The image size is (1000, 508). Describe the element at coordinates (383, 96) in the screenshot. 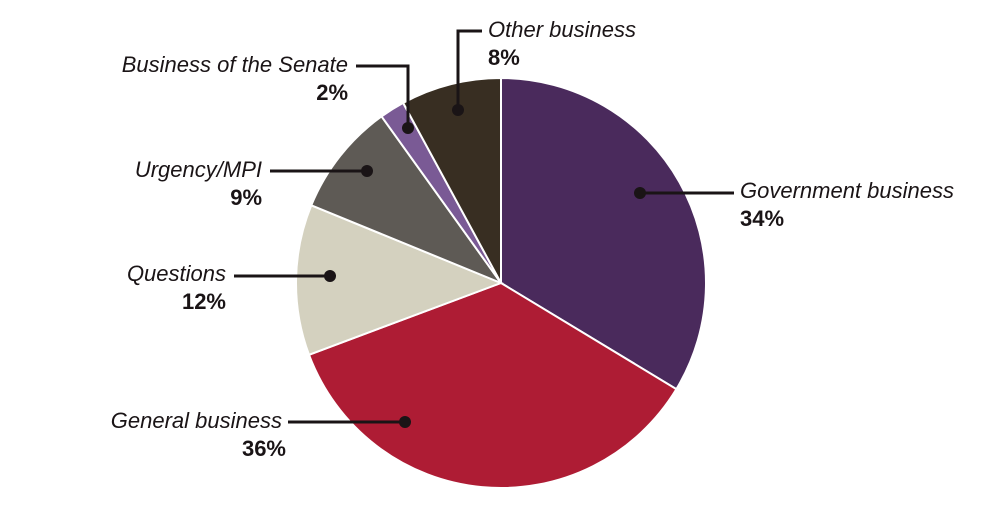

I see `leader-line-business-of-the-senate` at that location.